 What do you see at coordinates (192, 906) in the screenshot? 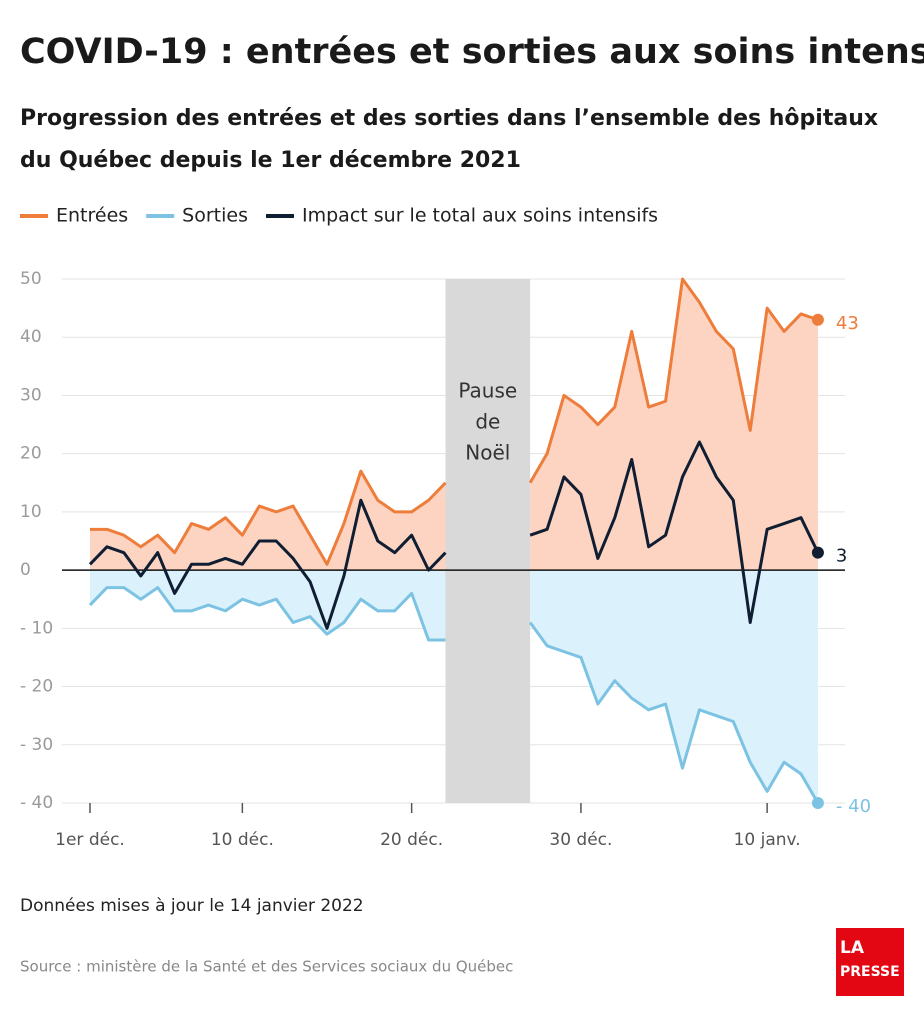
I see `note: Données mises à jour le 14 janvier 2022` at bounding box center [192, 906].